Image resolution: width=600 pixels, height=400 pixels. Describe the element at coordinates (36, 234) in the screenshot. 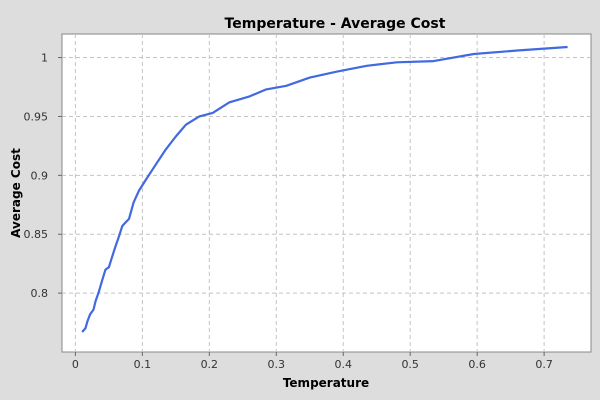

I see `y-tick-label: 0.85` at that location.